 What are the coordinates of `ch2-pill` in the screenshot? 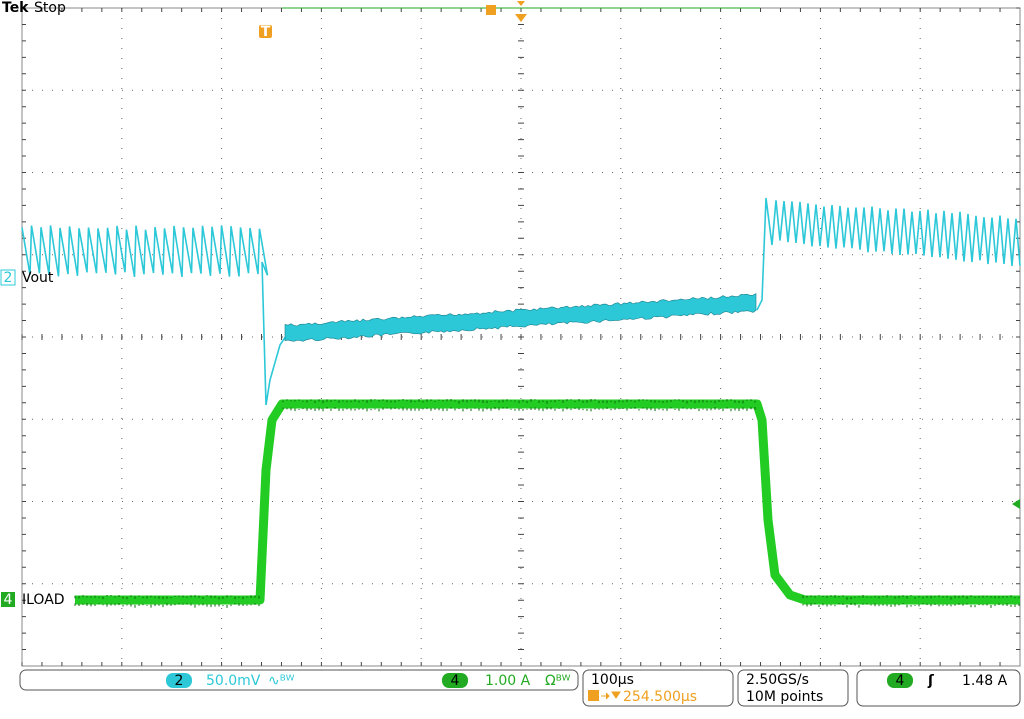 It's located at (179, 680).